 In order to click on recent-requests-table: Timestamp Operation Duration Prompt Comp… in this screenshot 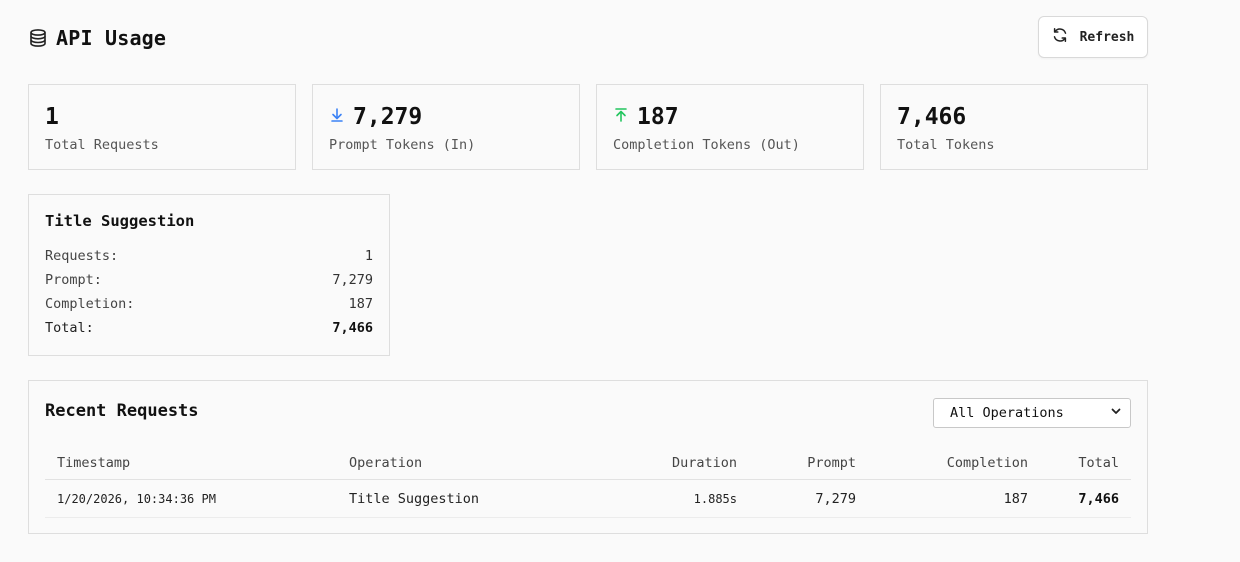, I will do `click(588, 482)`.